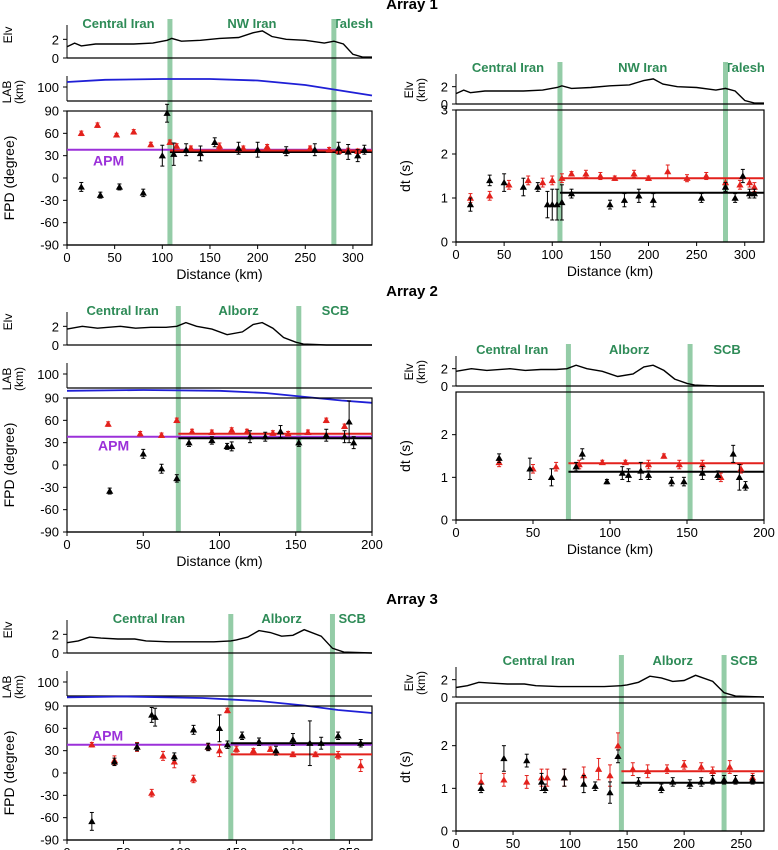 This screenshot has height=850, width=778. Describe the element at coordinates (444, 110) in the screenshot. I see `dt-y-tick-label: 3` at that location.